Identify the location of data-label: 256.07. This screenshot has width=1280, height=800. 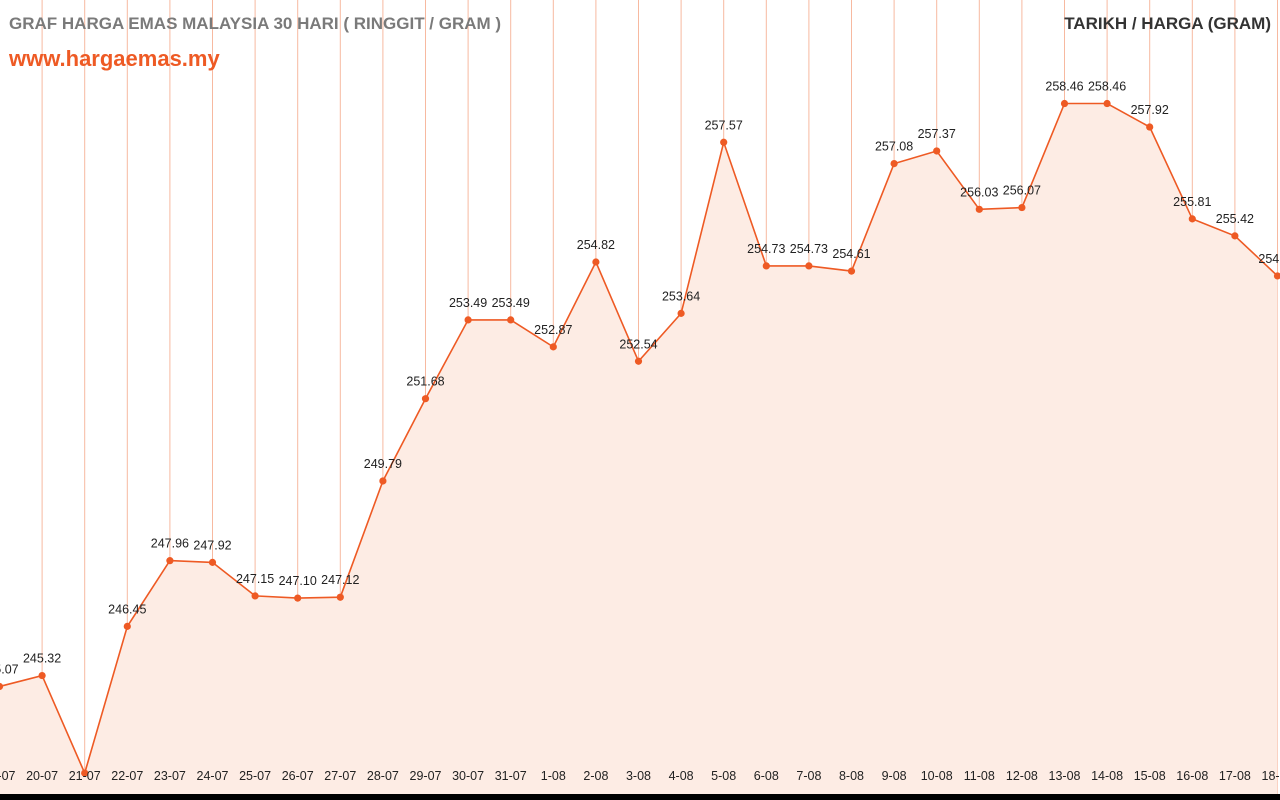
(1022, 191).